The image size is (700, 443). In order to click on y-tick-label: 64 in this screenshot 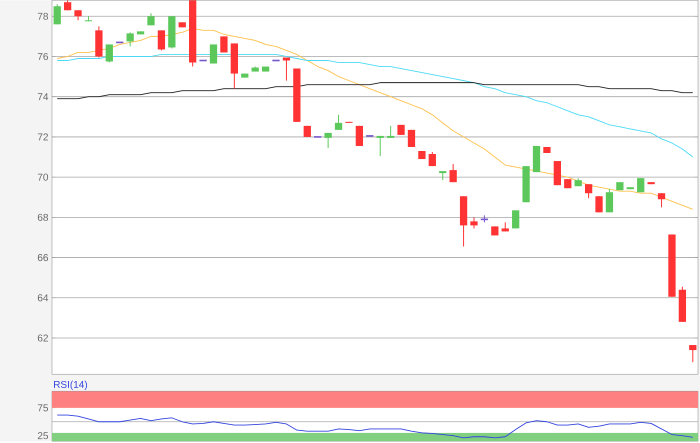, I will do `click(43, 298)`.